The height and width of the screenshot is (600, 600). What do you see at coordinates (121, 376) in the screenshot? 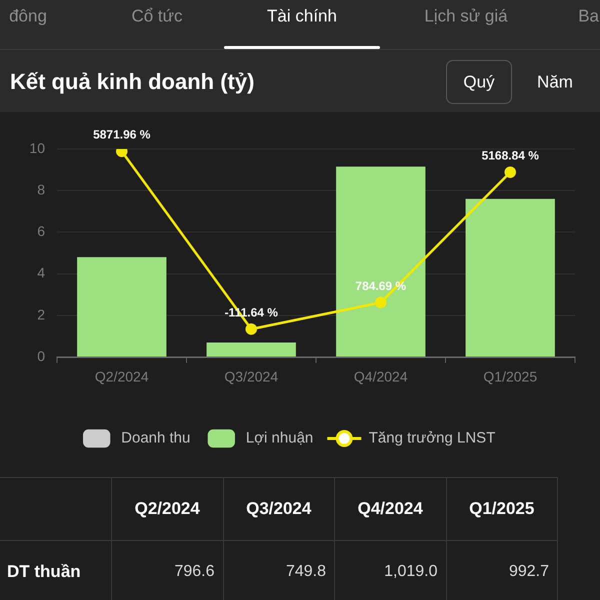
I see `x-tick-label: Q2/2024` at bounding box center [121, 376].